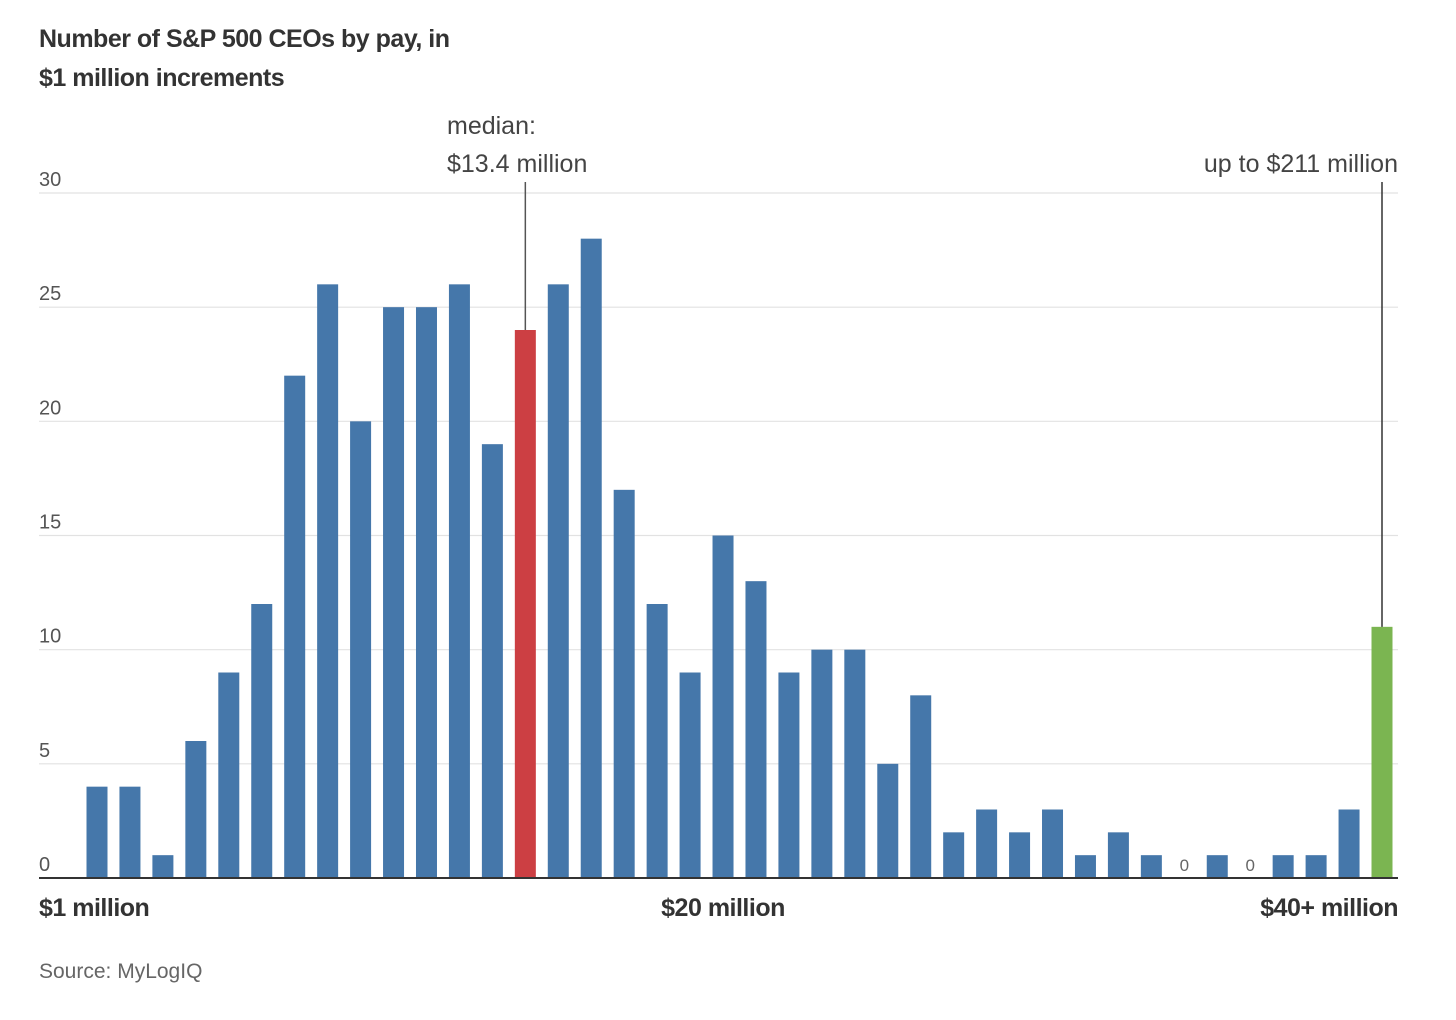  I want to click on top-annotation-text: up to $211 million, so click(1301, 164).